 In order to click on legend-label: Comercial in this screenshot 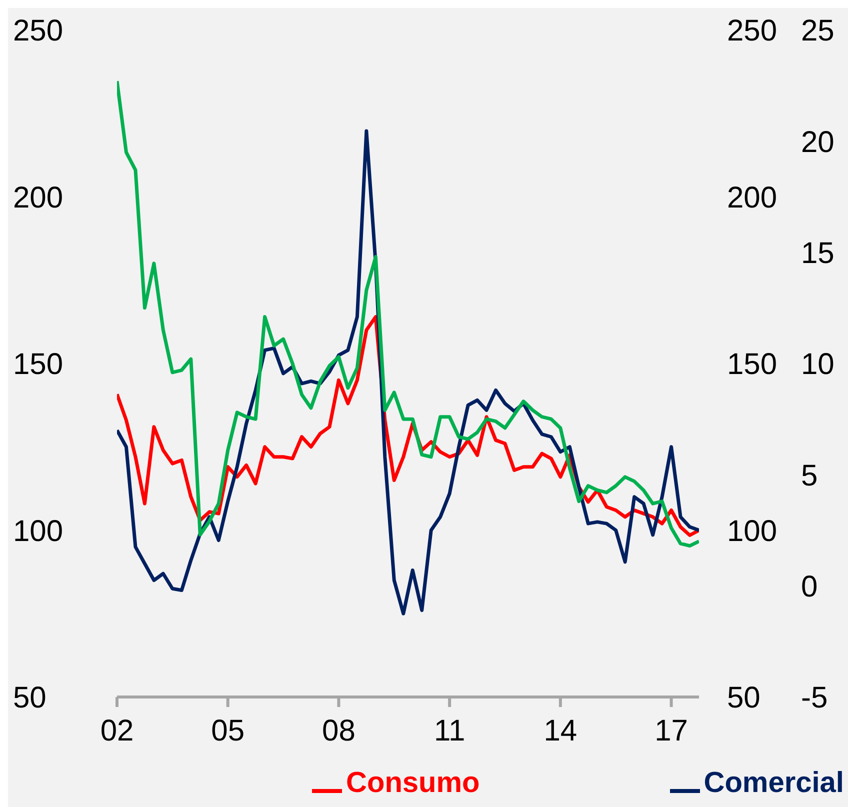, I will do `click(774, 783)`.